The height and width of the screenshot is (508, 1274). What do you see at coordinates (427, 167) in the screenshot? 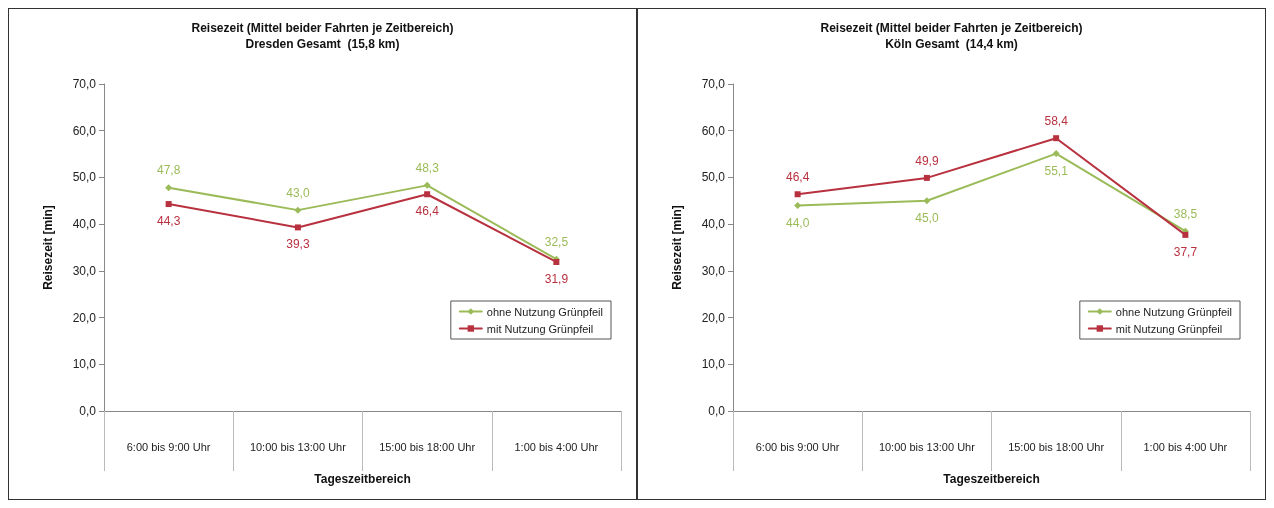
I see `data-label: 48,3` at bounding box center [427, 167].